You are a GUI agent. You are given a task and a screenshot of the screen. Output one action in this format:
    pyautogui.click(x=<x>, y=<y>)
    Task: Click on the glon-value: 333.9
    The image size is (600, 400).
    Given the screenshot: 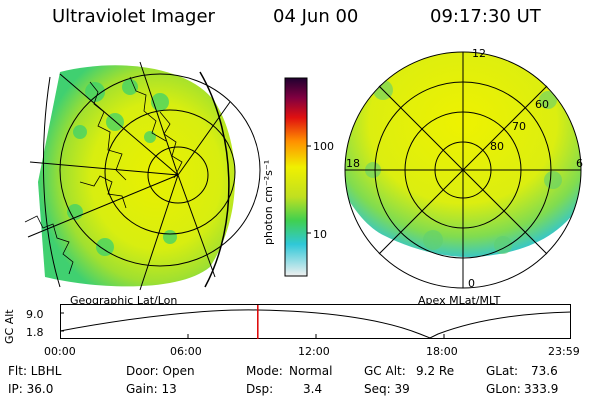 What is the action you would take?
    pyautogui.click(x=541, y=389)
    